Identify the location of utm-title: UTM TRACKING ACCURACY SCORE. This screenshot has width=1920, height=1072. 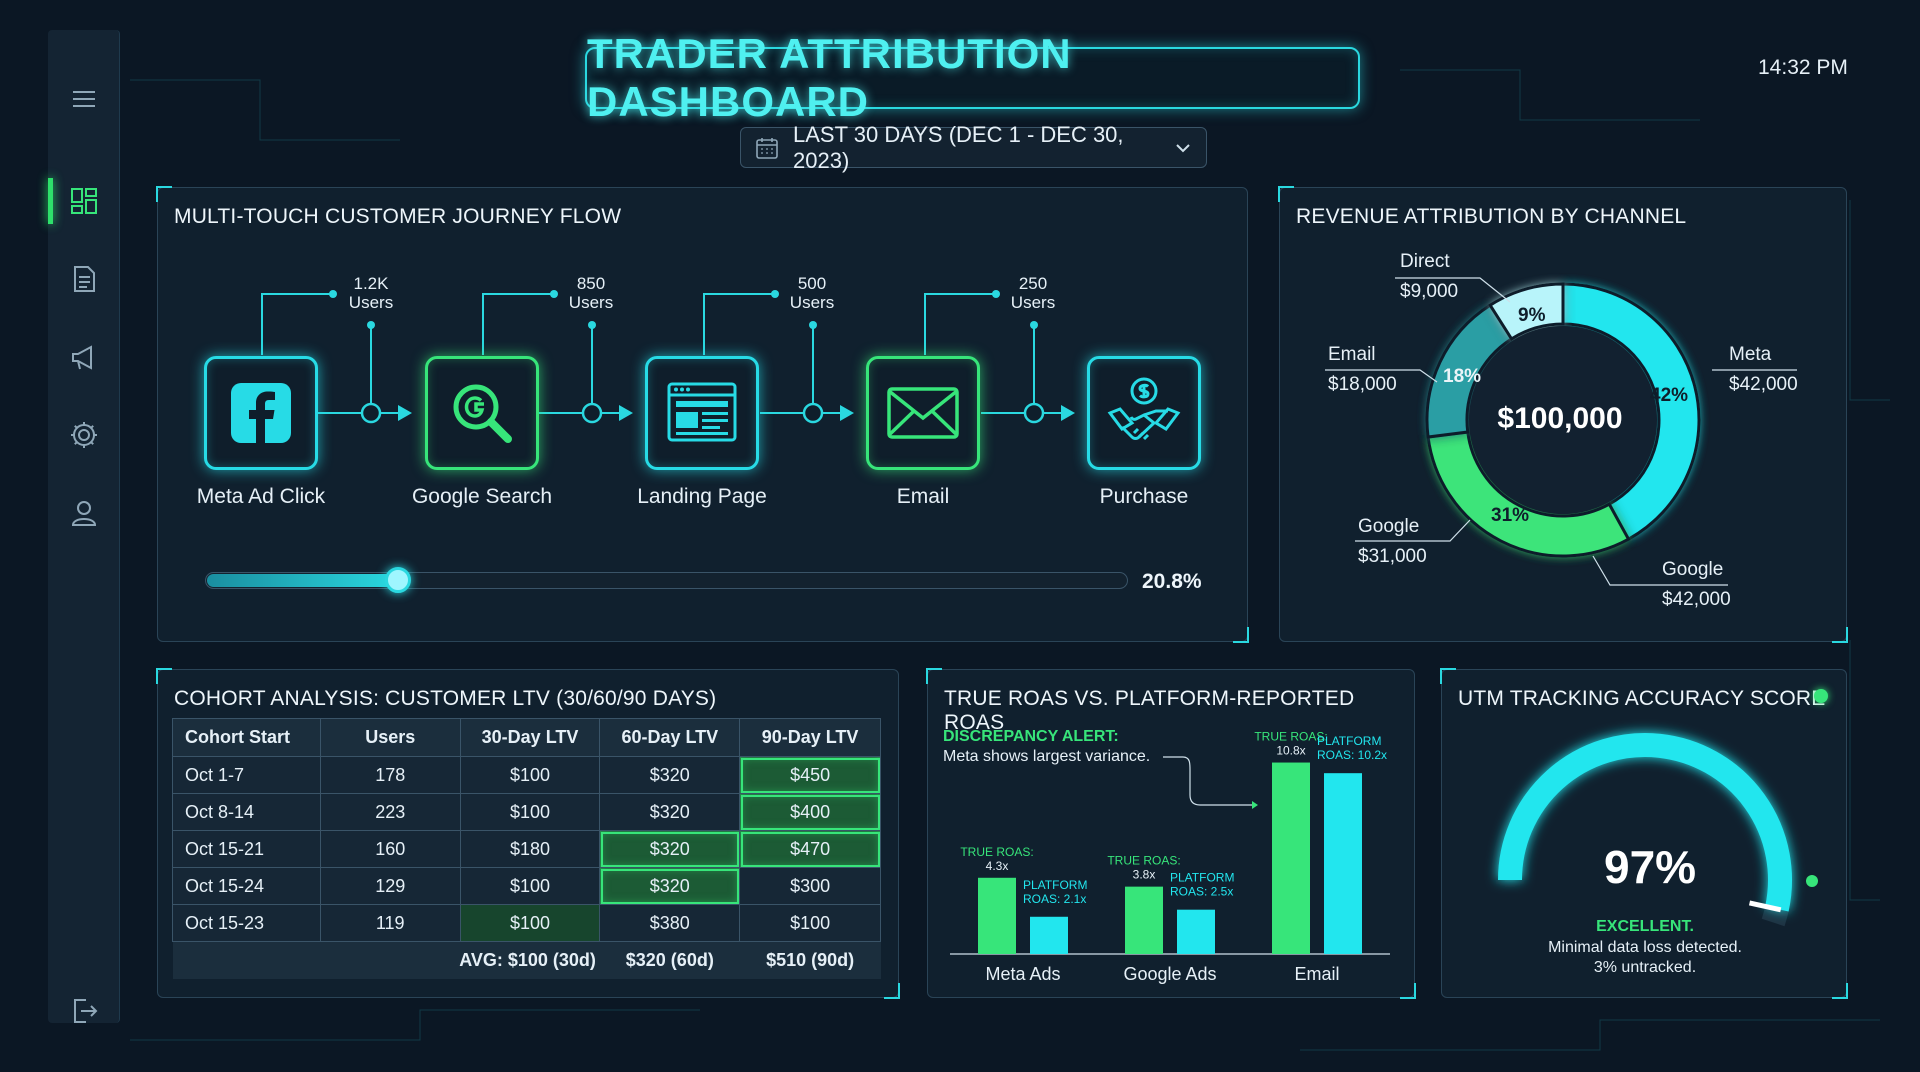
(1642, 698).